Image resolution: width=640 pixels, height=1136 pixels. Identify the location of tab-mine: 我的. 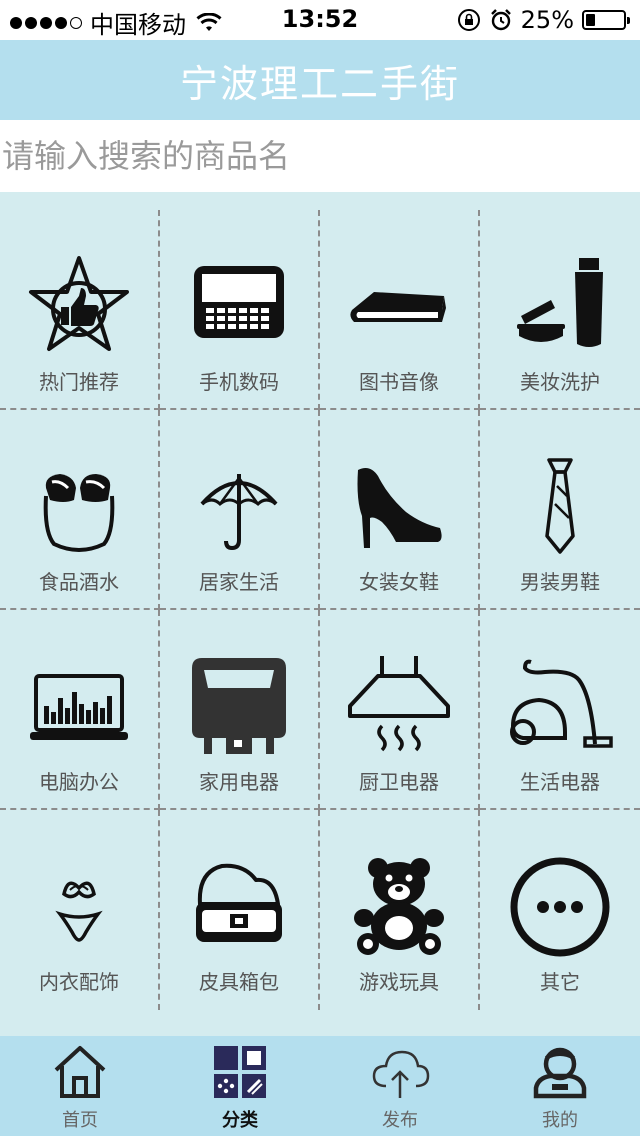
(560, 1086).